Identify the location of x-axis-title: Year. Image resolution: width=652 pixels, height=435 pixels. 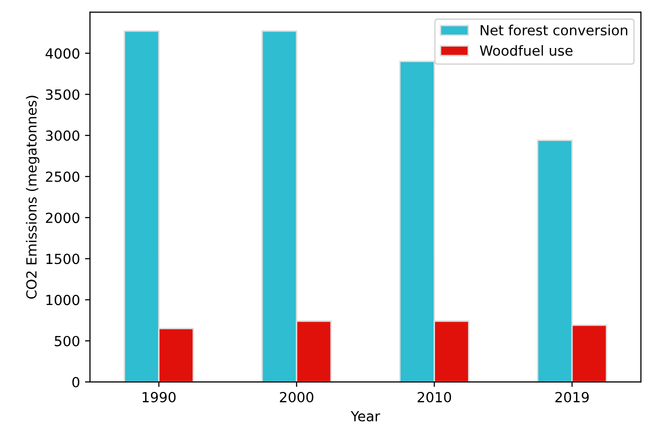
(365, 416).